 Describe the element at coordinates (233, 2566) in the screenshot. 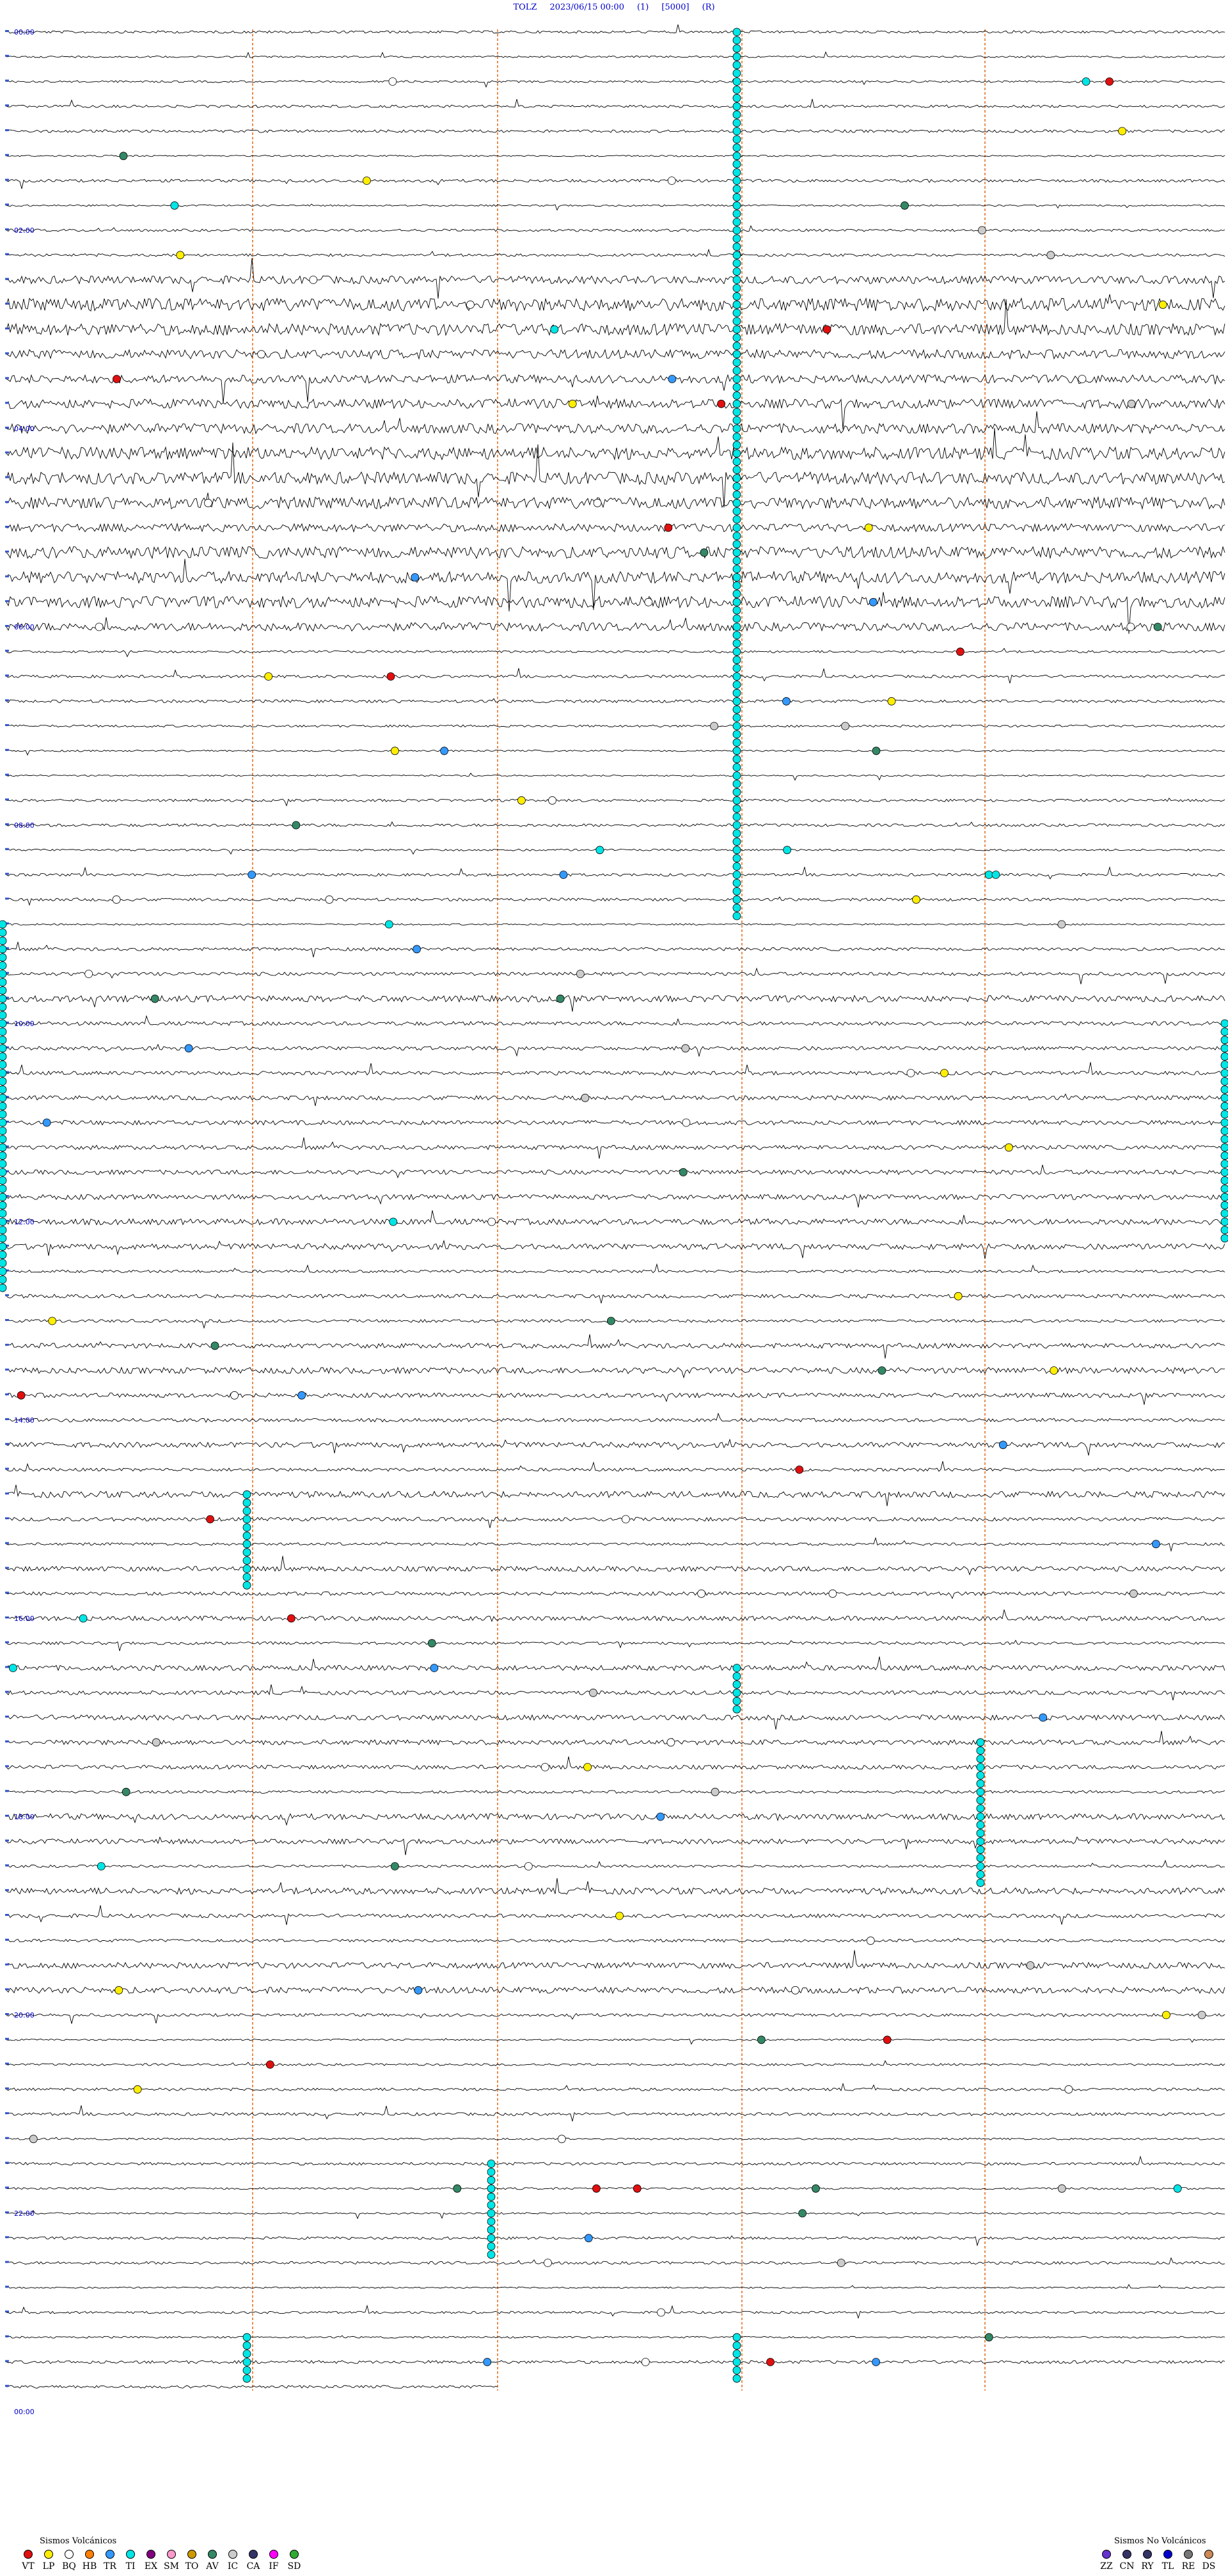

I see `legend-code: IC` at that location.